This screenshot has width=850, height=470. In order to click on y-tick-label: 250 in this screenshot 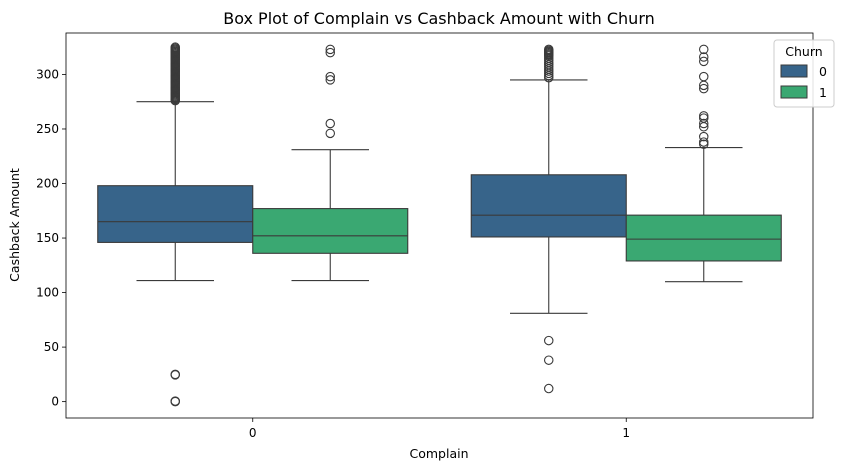, I will do `click(47, 129)`.